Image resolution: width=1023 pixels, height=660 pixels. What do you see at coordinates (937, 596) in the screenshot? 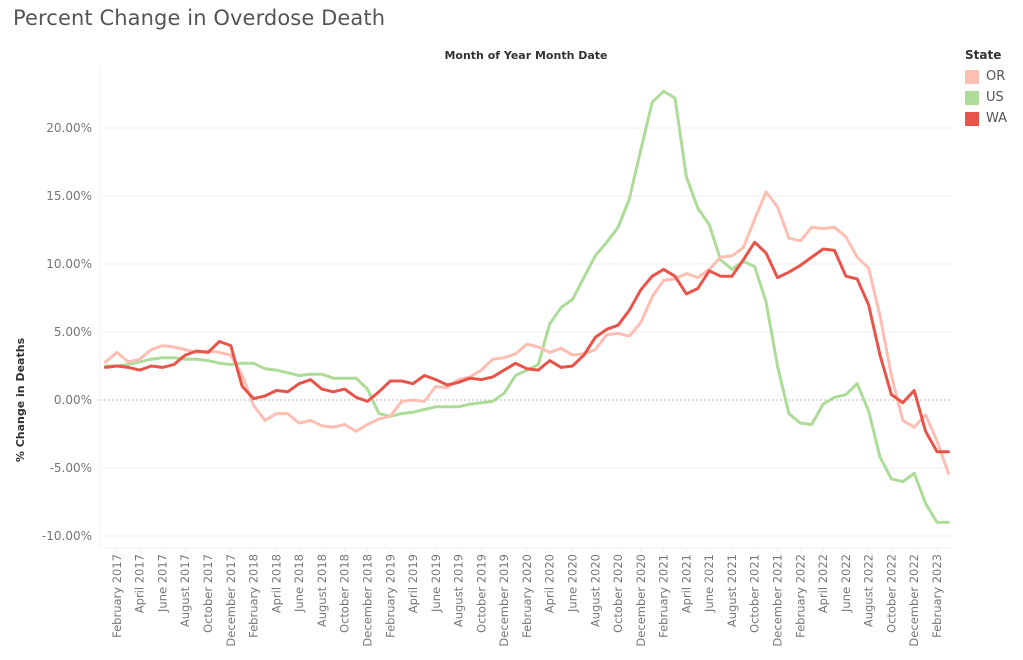
I see `x-tick-label: February 2023` at bounding box center [937, 596].